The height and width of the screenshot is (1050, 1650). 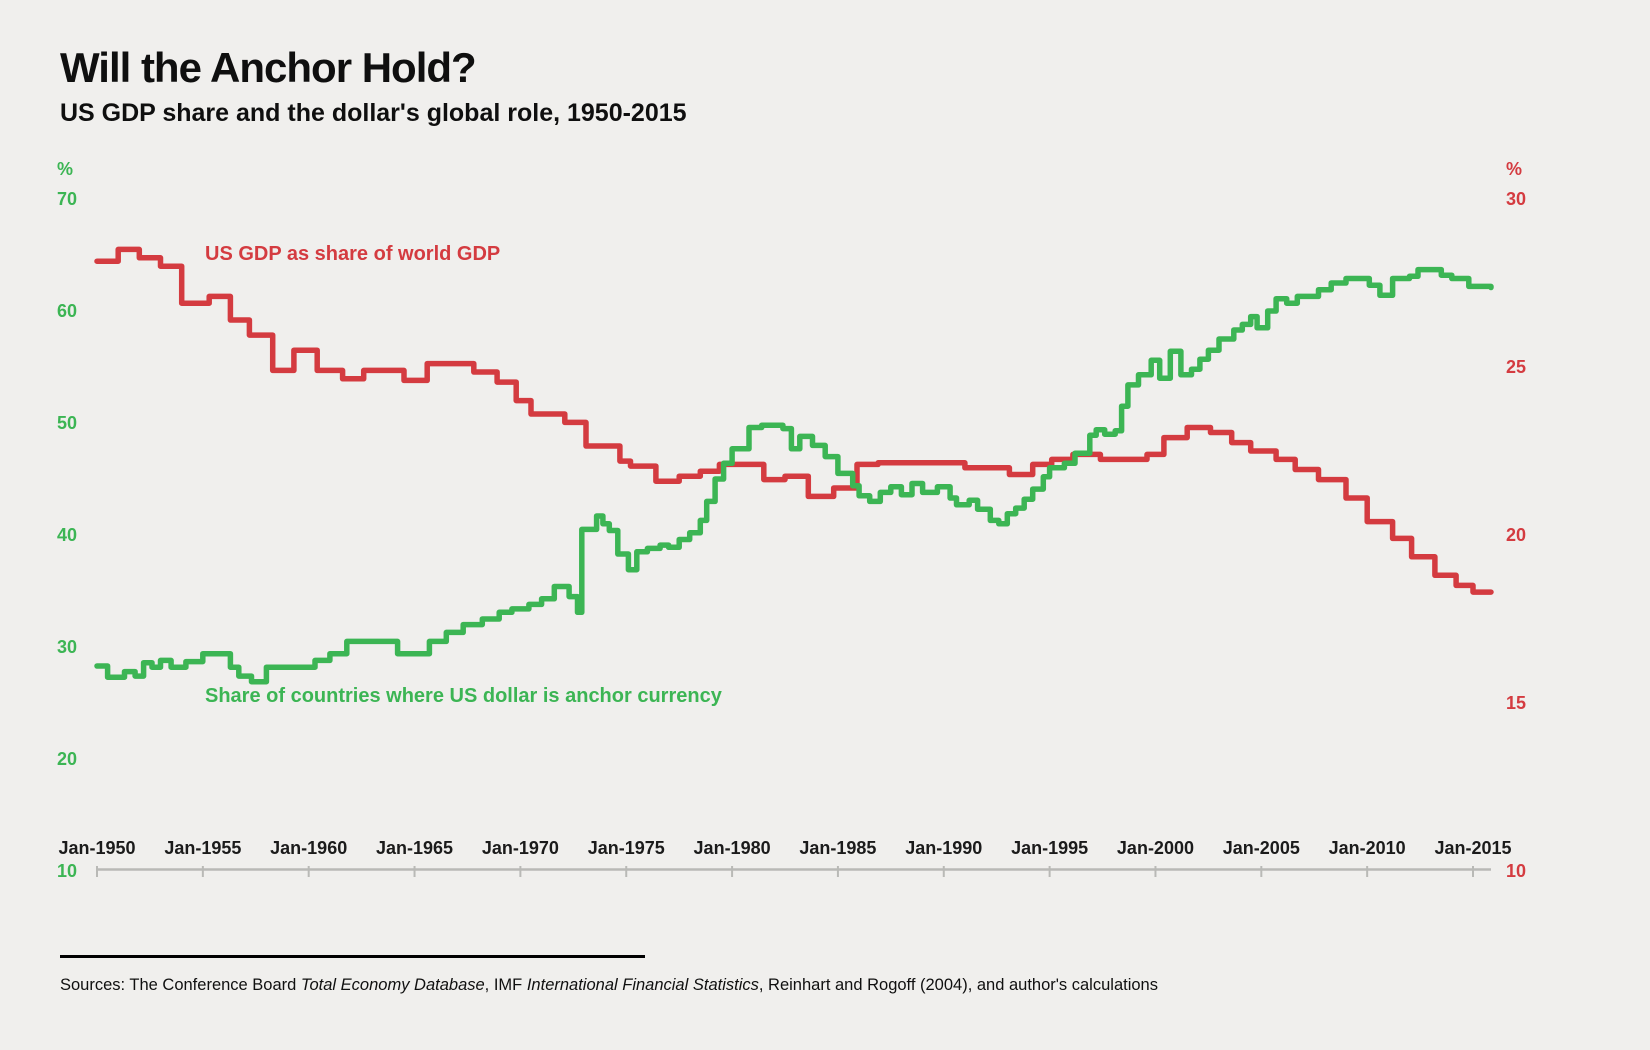 What do you see at coordinates (1155, 848) in the screenshot?
I see `x-tick-label: Jan-2000` at bounding box center [1155, 848].